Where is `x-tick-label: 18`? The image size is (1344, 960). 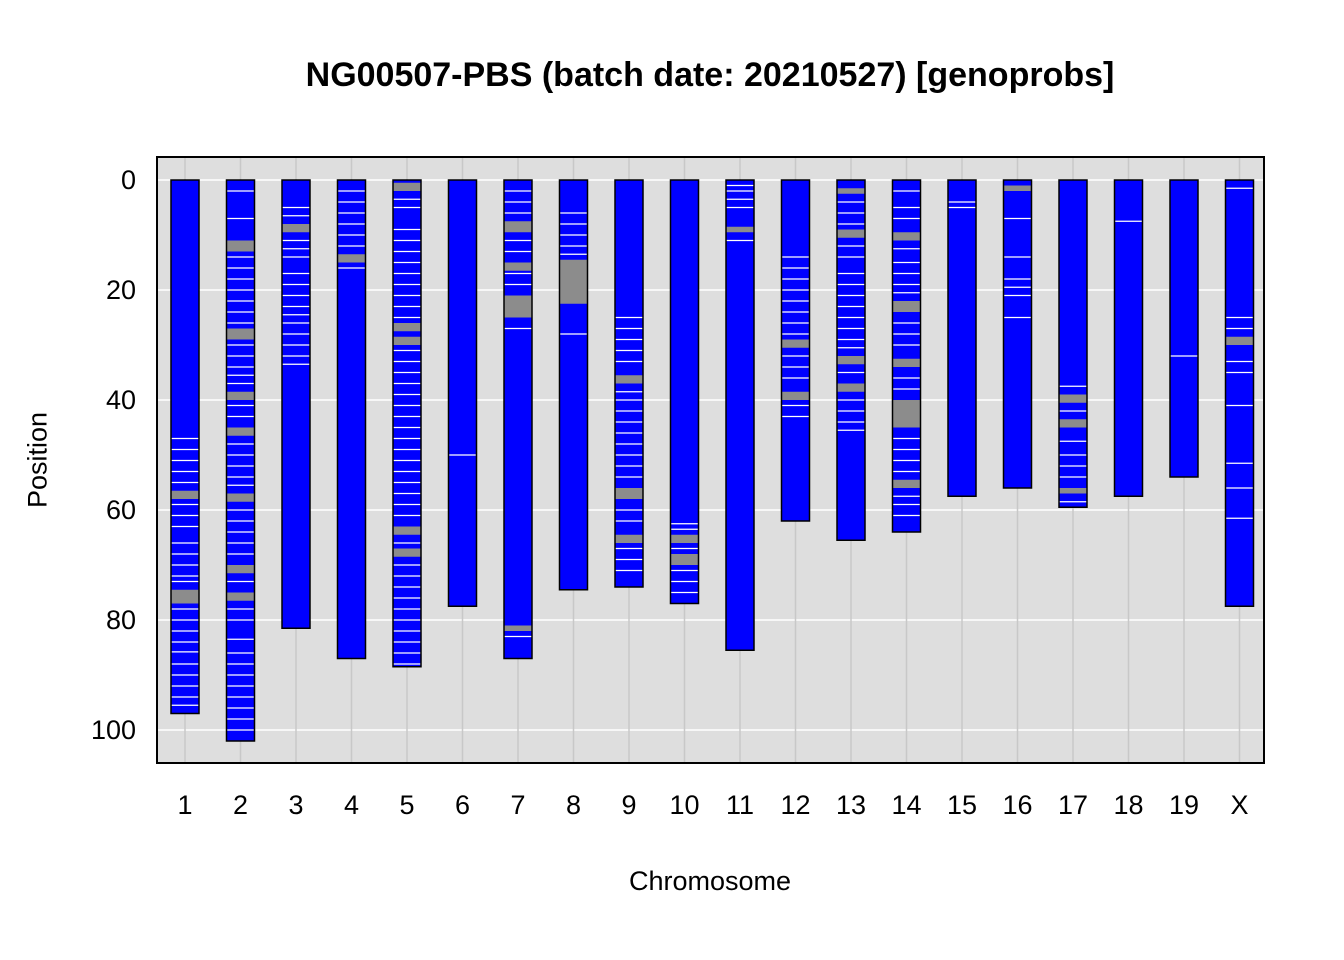 x-tick-label: 18 is located at coordinates (1128, 805).